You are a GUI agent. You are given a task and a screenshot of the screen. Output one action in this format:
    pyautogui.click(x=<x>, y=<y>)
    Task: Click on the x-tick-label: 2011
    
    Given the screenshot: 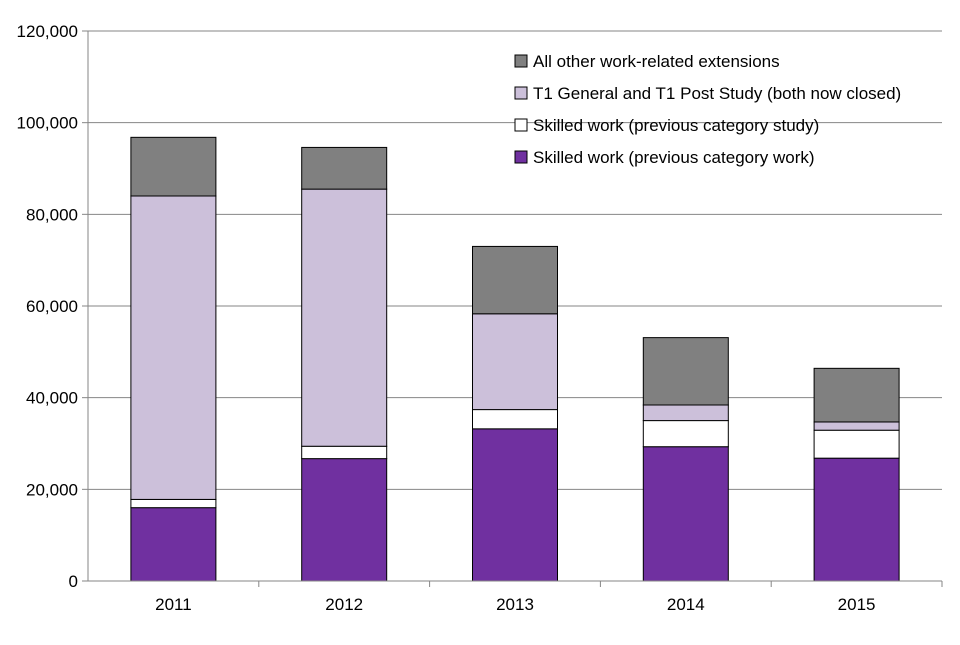 What is the action you would take?
    pyautogui.click(x=173, y=604)
    